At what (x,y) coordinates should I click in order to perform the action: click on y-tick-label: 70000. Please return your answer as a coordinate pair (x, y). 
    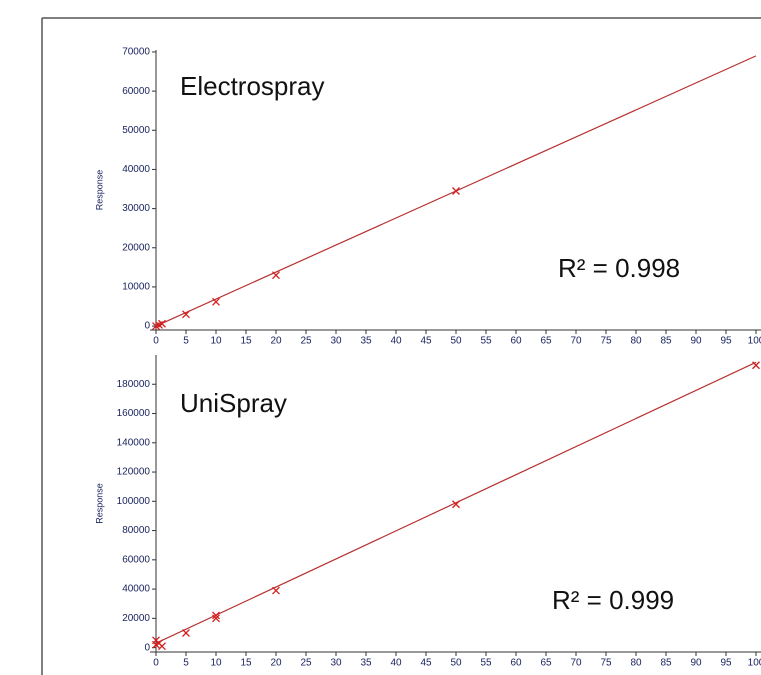
    Looking at the image, I should click on (136, 52).